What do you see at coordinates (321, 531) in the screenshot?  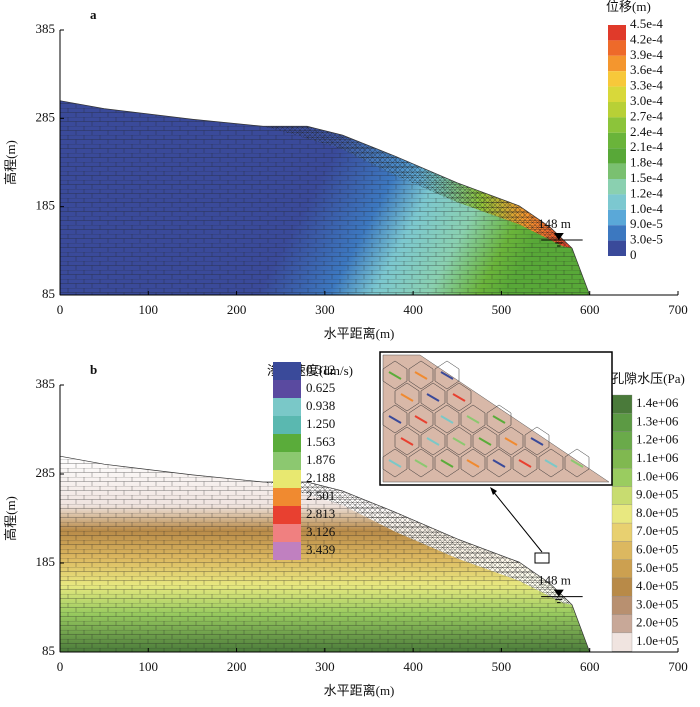 I see `legend-label: 3.126` at bounding box center [321, 531].